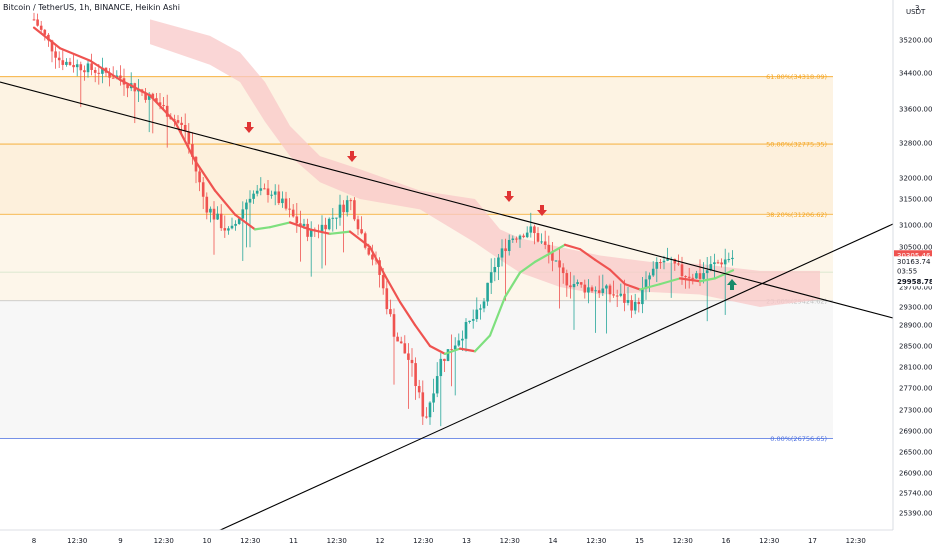 The width and height of the screenshot is (932, 550). Describe the element at coordinates (798, 439) in the screenshot. I see `fib-level-label: 0.00%(26756.65)` at that location.